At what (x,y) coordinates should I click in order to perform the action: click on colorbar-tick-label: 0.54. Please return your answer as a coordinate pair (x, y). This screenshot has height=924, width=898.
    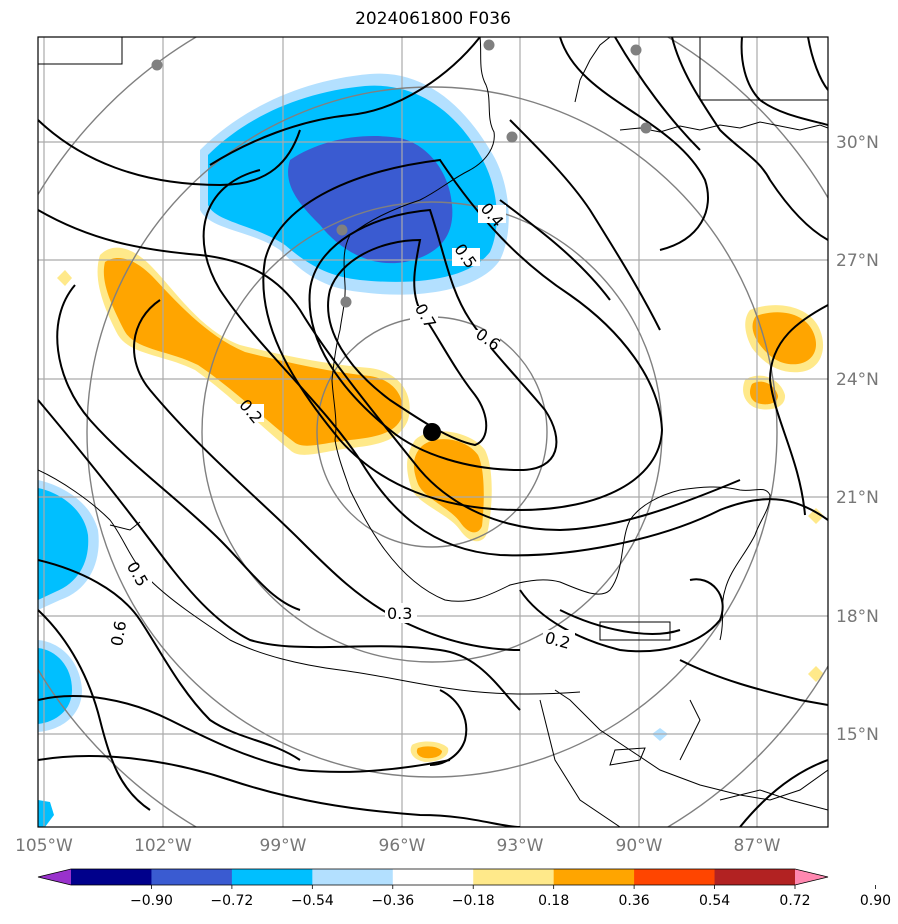
    Looking at the image, I should click on (714, 901).